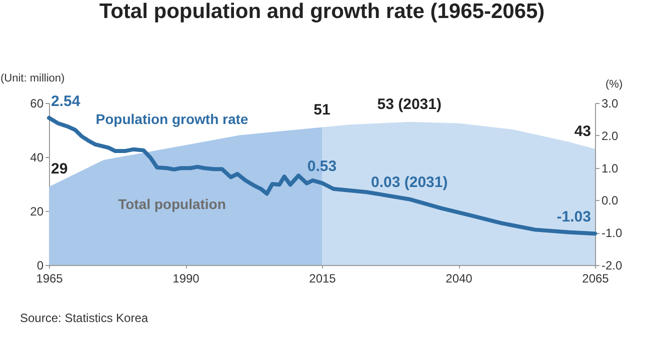 This screenshot has width=650, height=344. Describe the element at coordinates (459, 279) in the screenshot. I see `x-tick-label: 2040` at that location.